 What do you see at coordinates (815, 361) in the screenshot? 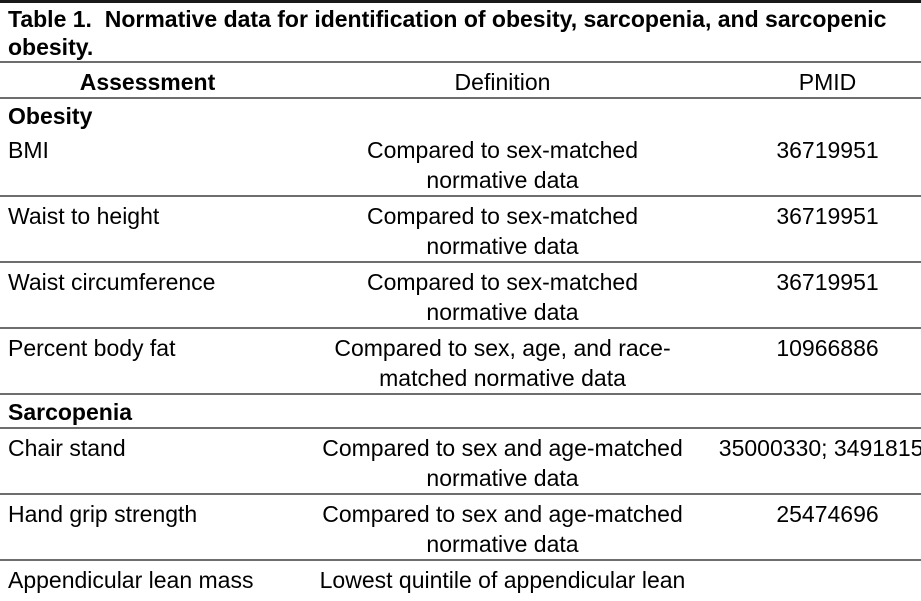
I see `pmid-cell: 10966886` at bounding box center [815, 361].